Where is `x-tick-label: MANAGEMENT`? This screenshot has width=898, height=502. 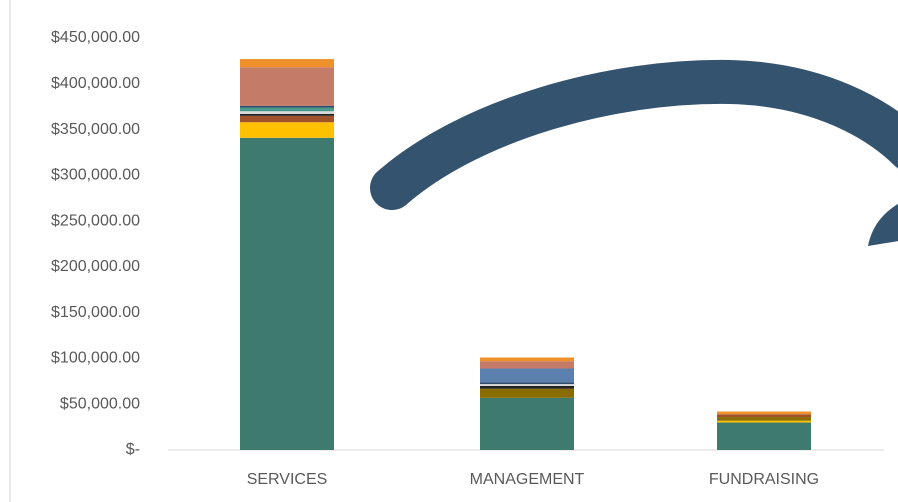 x-tick-label: MANAGEMENT is located at coordinates (527, 479).